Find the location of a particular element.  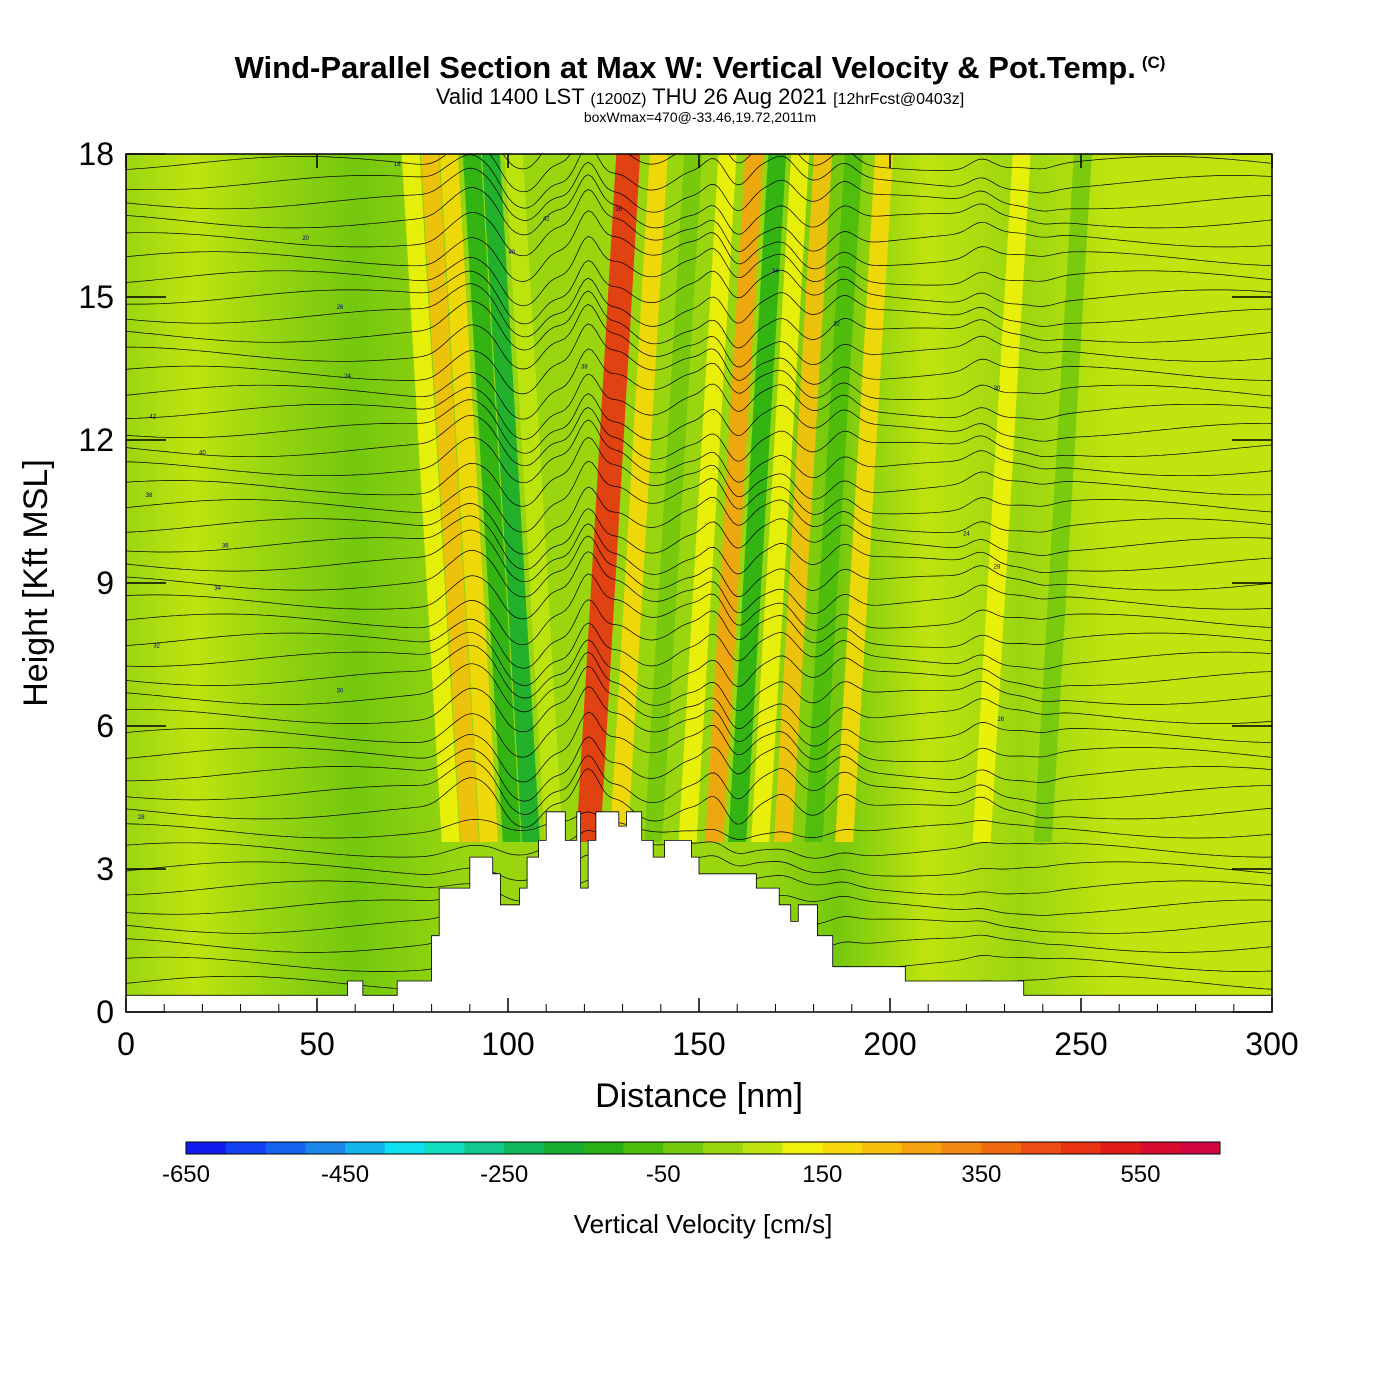

y-tick-label: 6 is located at coordinates (105, 726).